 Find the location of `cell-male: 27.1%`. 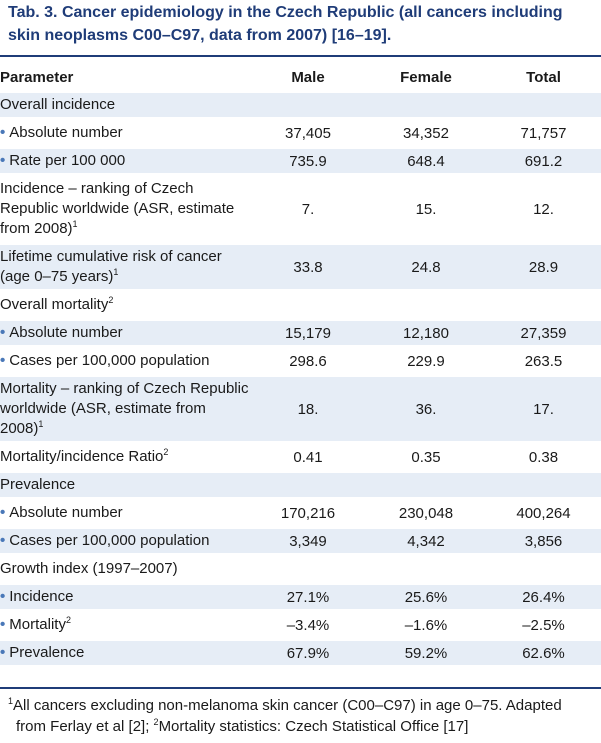

cell-male: 27.1% is located at coordinates (308, 597).